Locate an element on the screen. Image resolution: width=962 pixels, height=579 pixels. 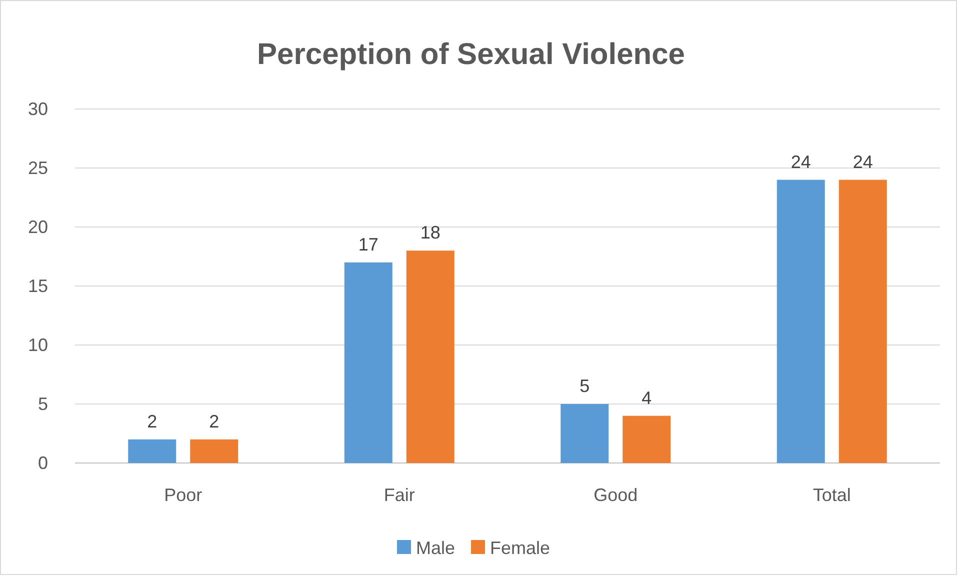
y-tick-label: 5 is located at coordinates (43, 404).